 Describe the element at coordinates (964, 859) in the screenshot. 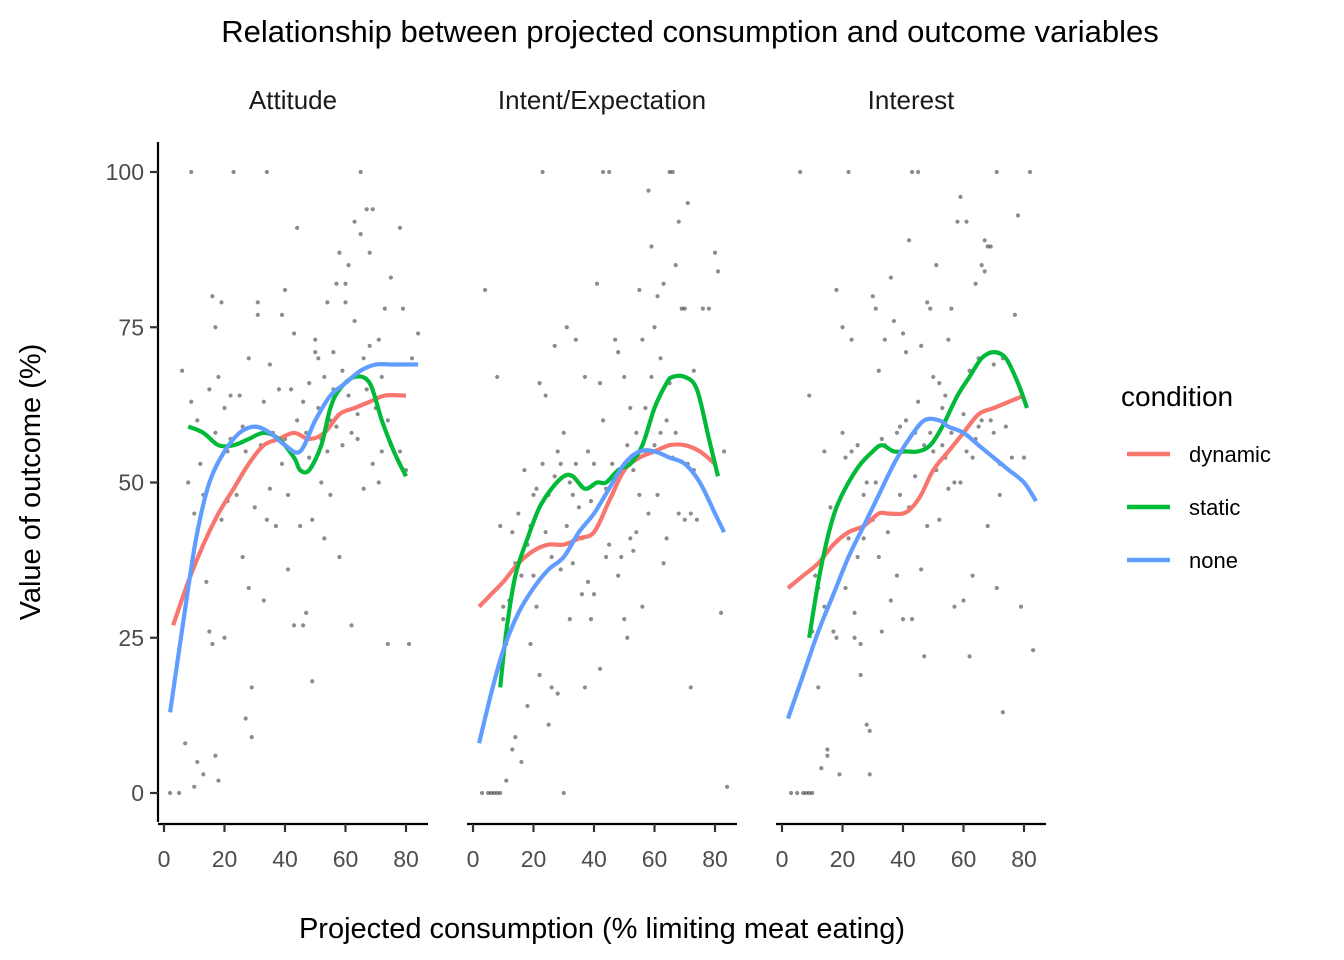

I see `x-tick-label: 60` at that location.